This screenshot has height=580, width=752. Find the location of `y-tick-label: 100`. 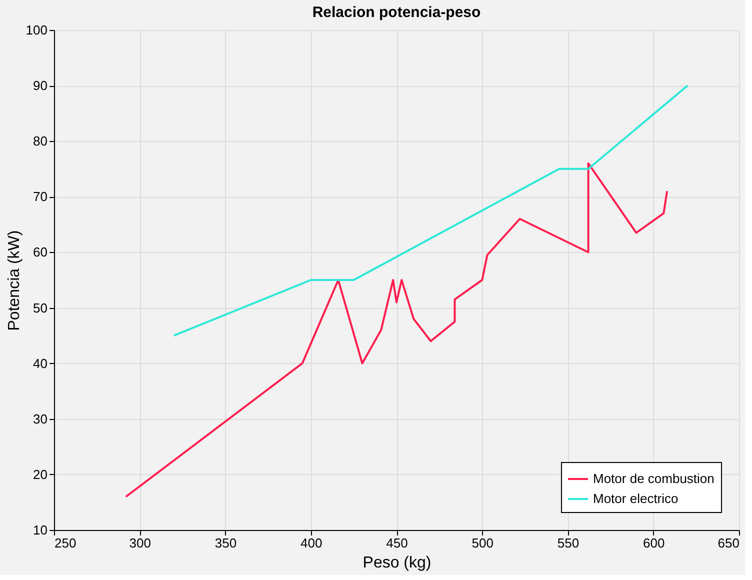

y-tick-label: 100 is located at coordinates (37, 30).